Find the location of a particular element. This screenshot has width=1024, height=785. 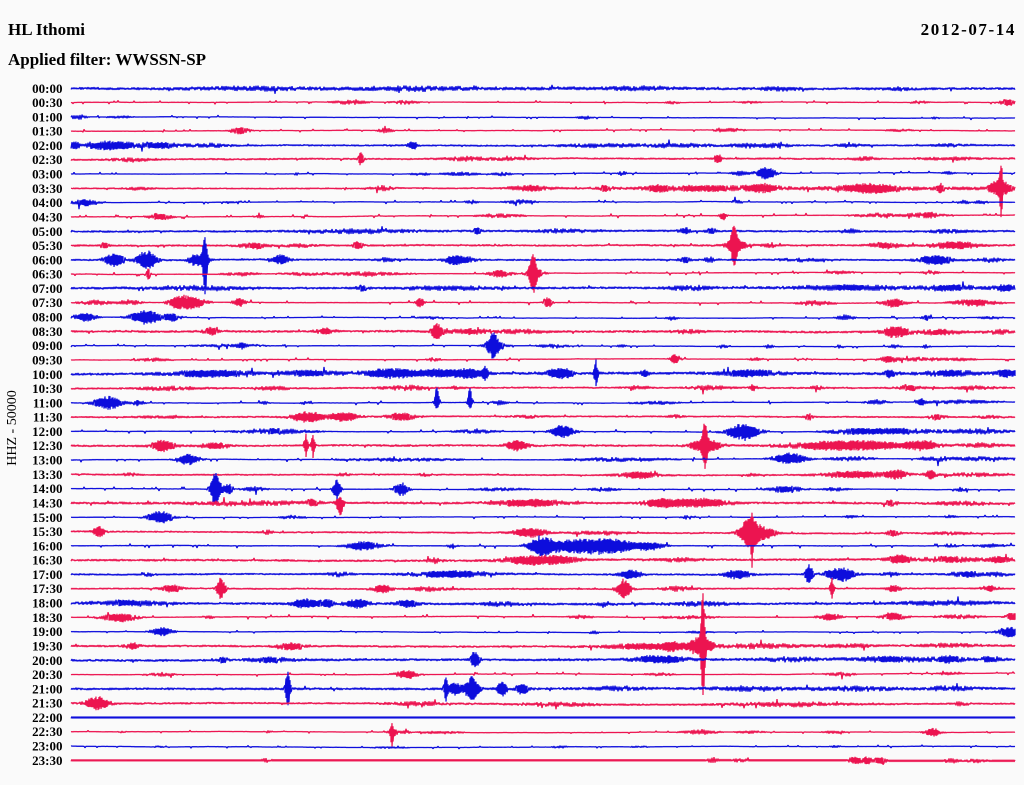

svg-text: 15:00 is located at coordinates (47, 517).